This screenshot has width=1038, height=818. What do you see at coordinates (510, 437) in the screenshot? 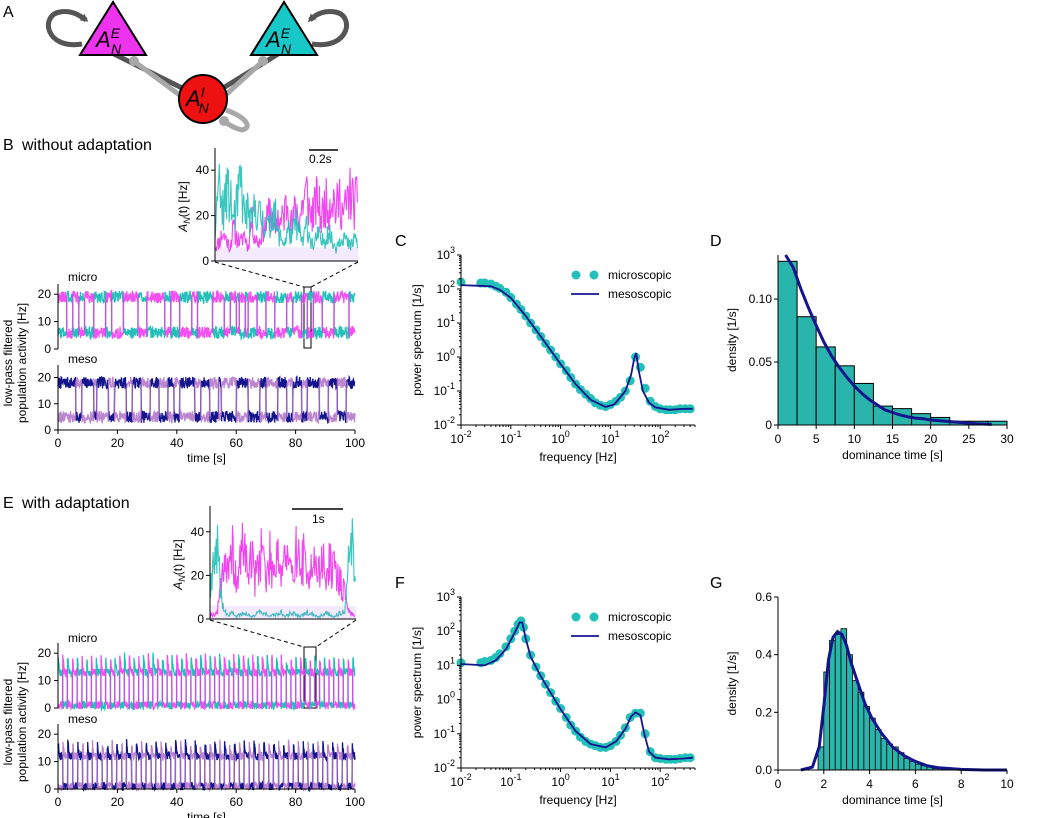
I see `x-tick-label: 10⁻¹` at bounding box center [510, 437].